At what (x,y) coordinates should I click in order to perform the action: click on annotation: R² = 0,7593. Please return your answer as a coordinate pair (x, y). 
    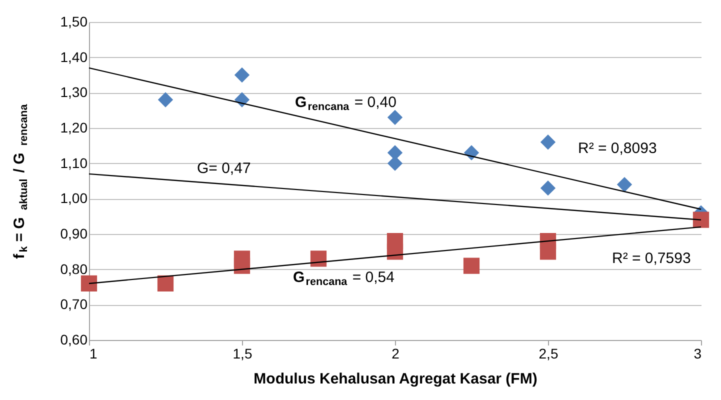
    Looking at the image, I should click on (651, 258).